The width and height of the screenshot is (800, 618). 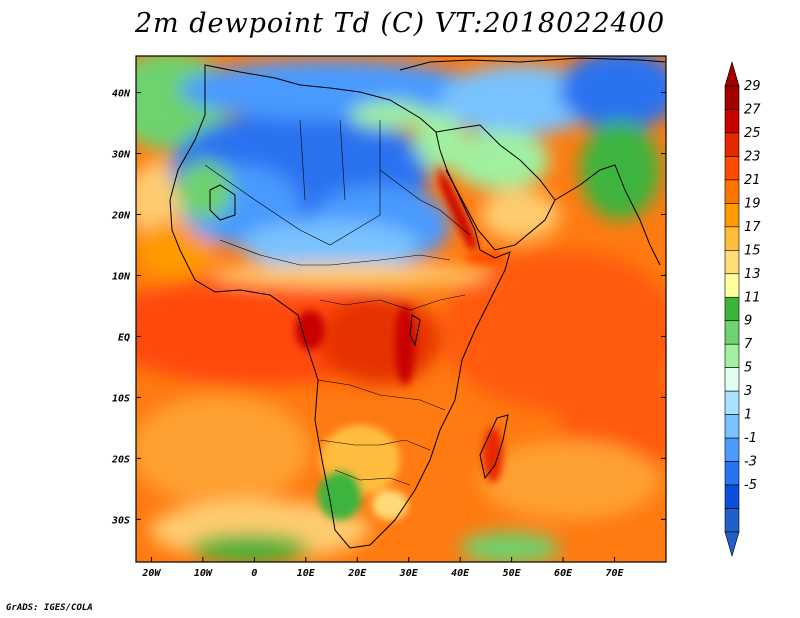 I want to click on lat-tick-label: EQ, so click(x=124, y=337).